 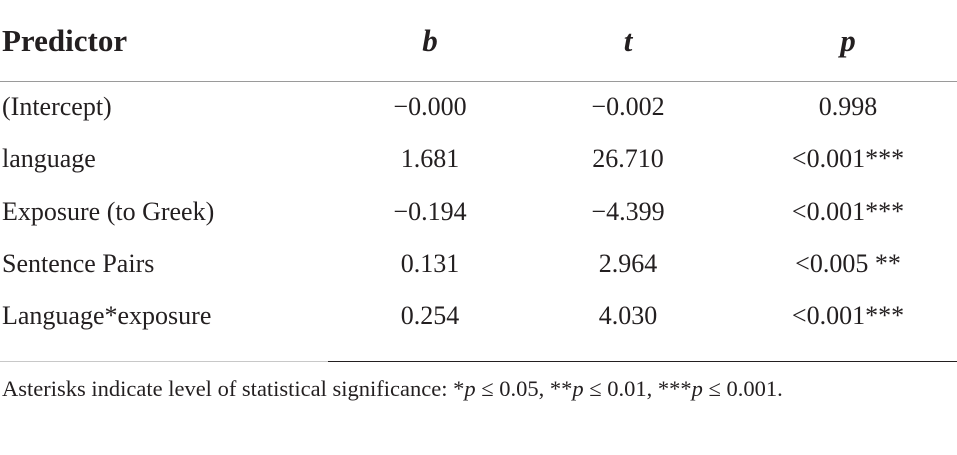 I want to click on header-cell: b, so click(x=430, y=40).